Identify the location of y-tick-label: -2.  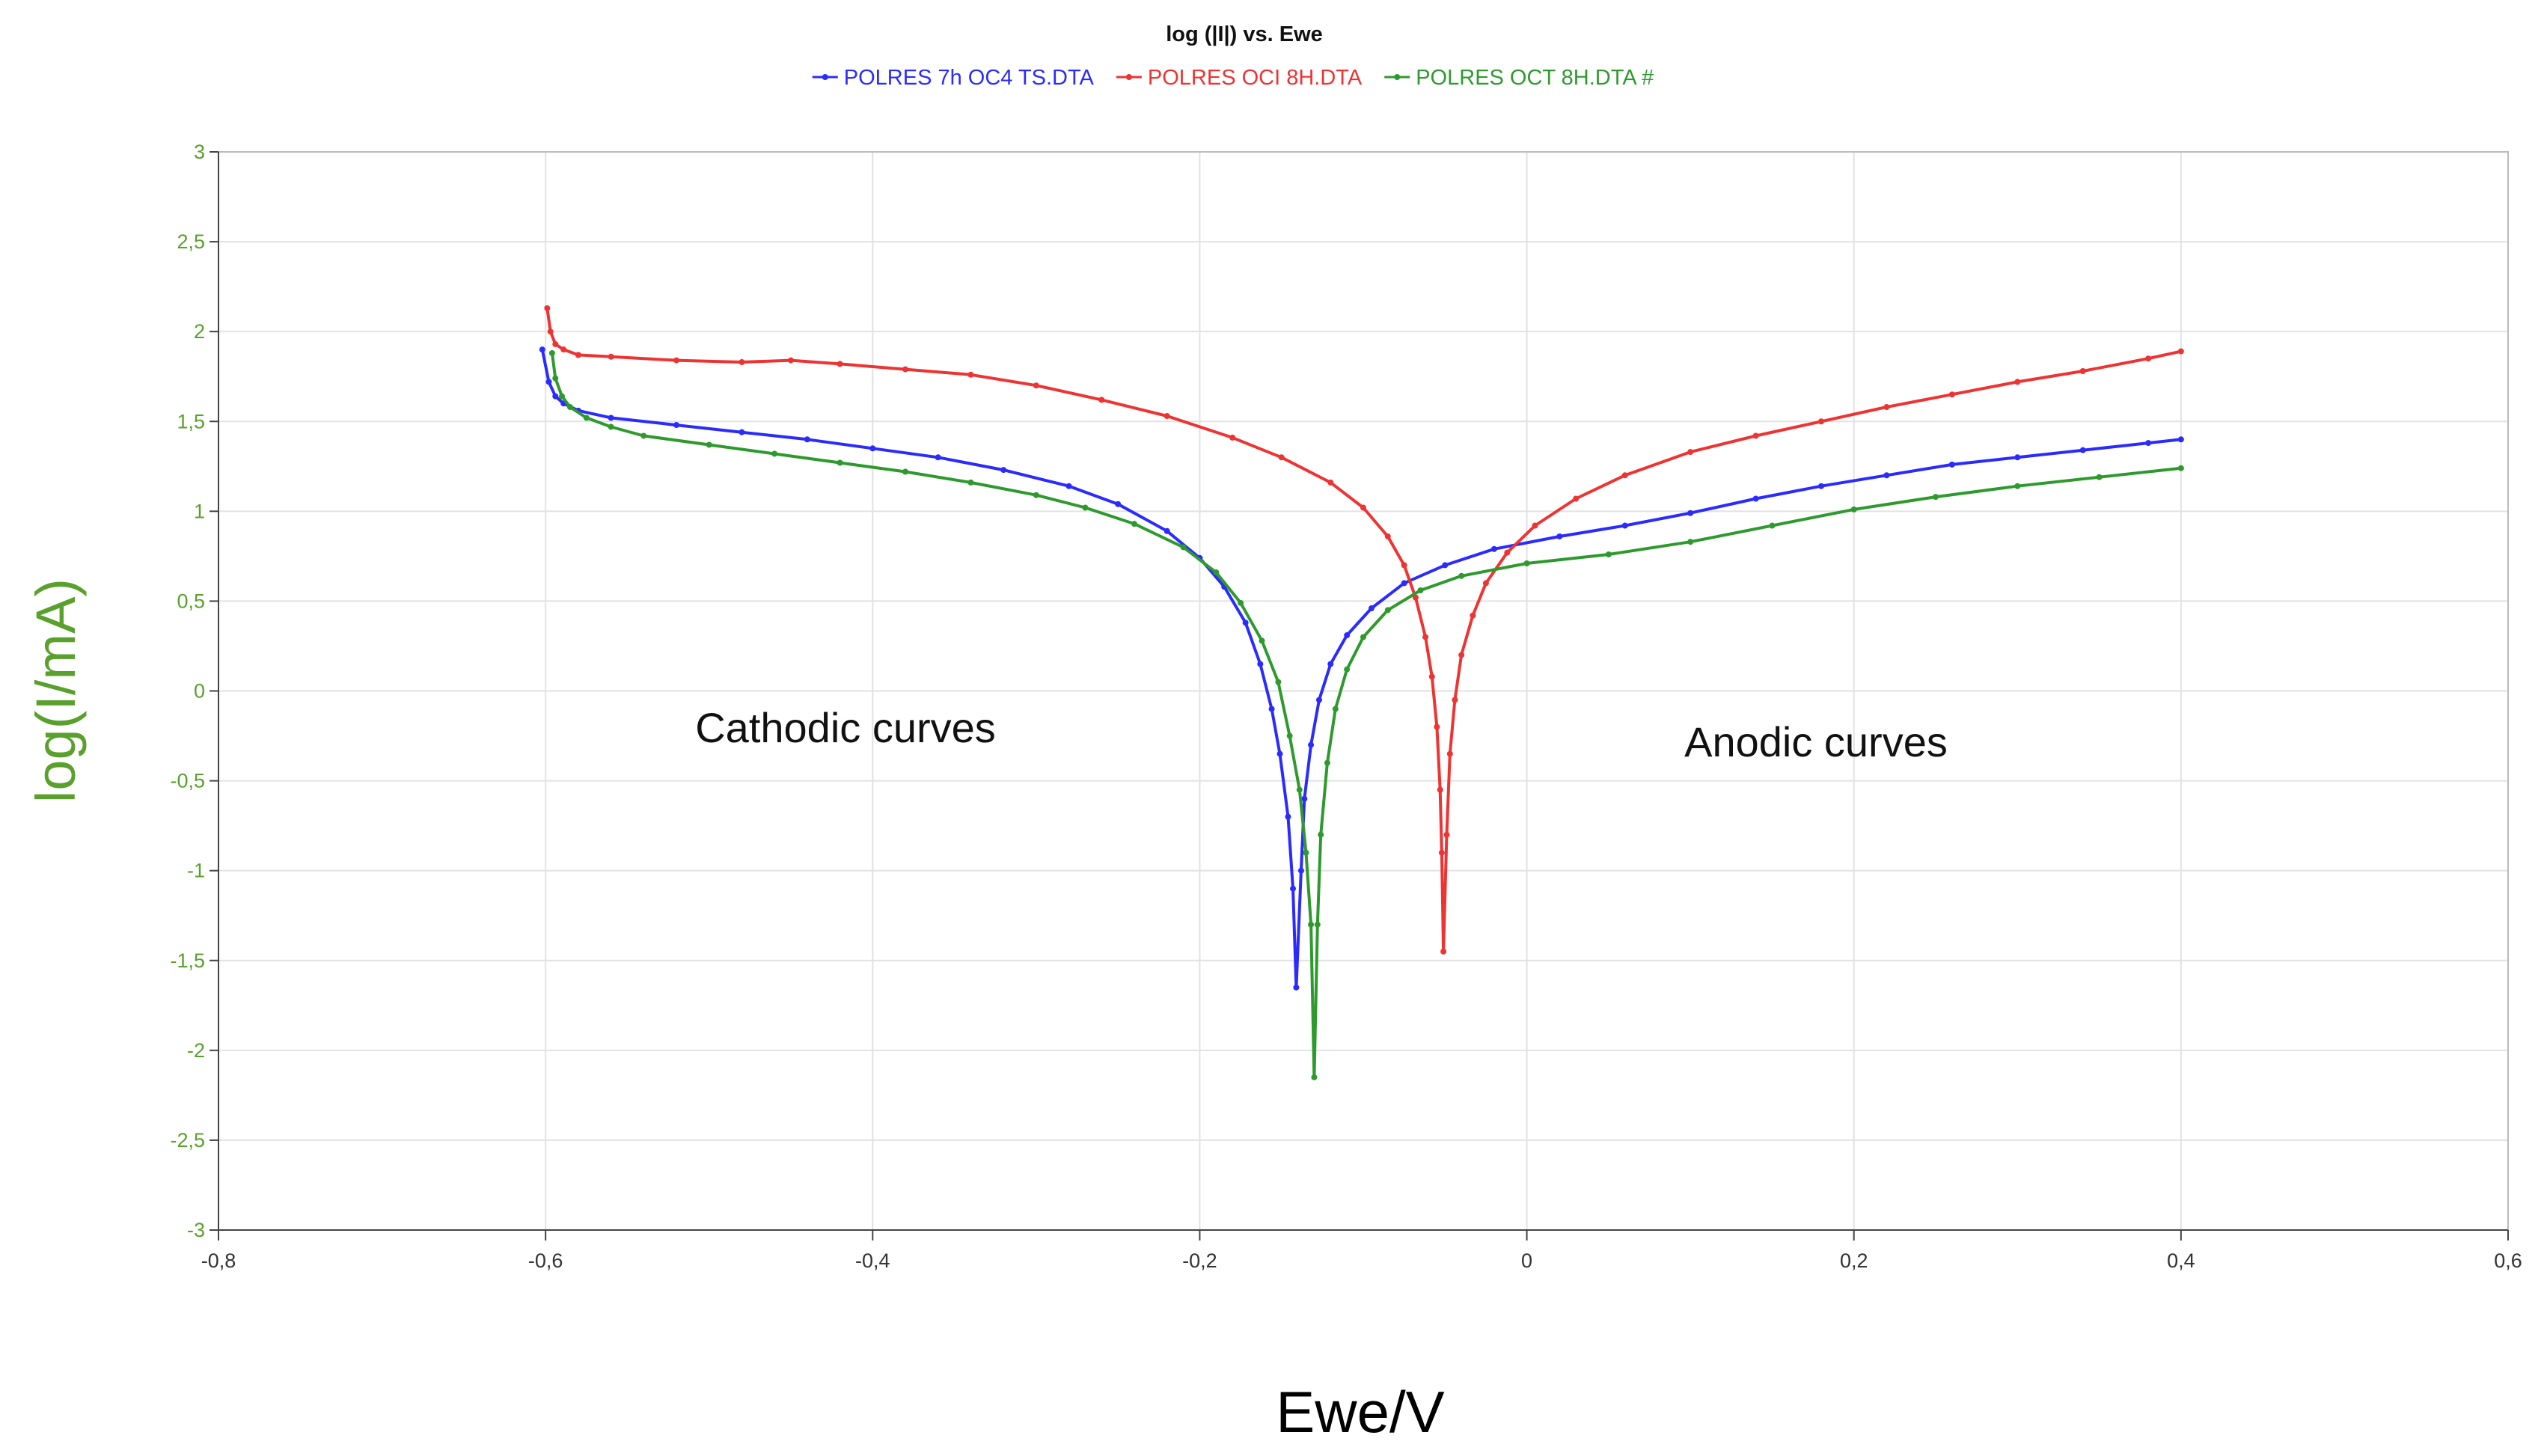
(196, 1050).